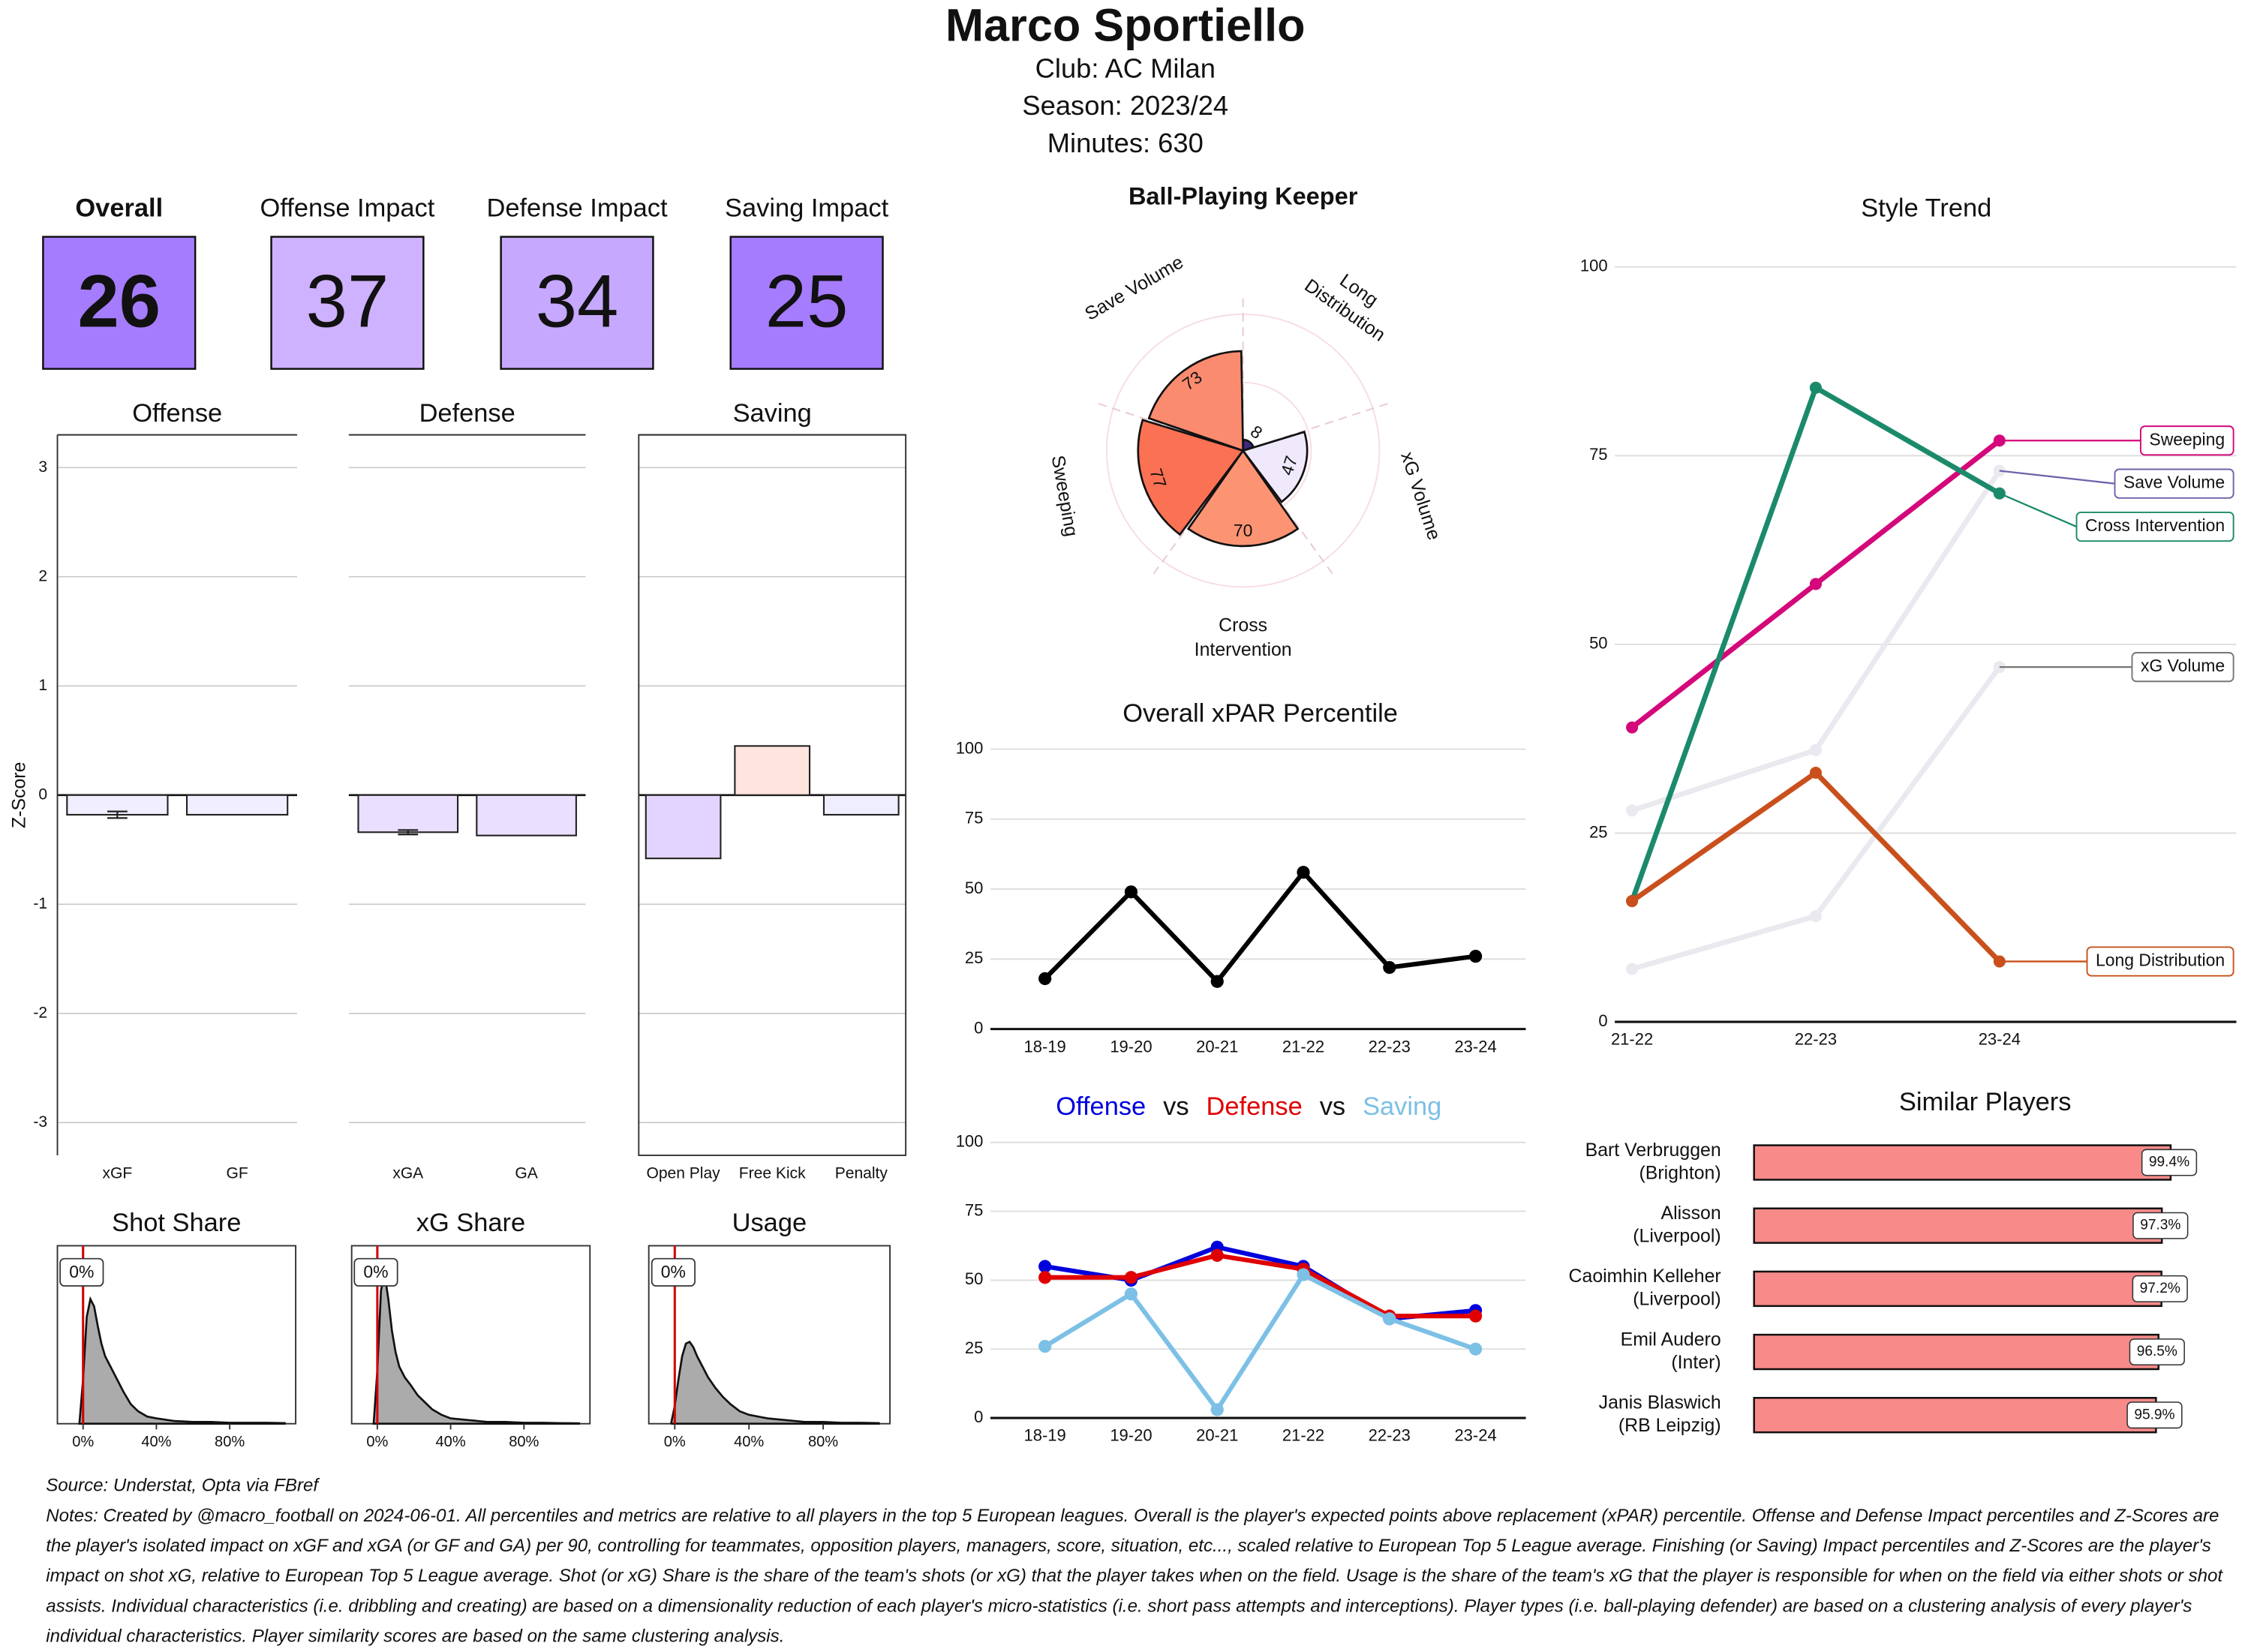 The width and height of the screenshot is (2251, 1652). I want to click on player-name: Emil Audero, so click(1671, 1339).